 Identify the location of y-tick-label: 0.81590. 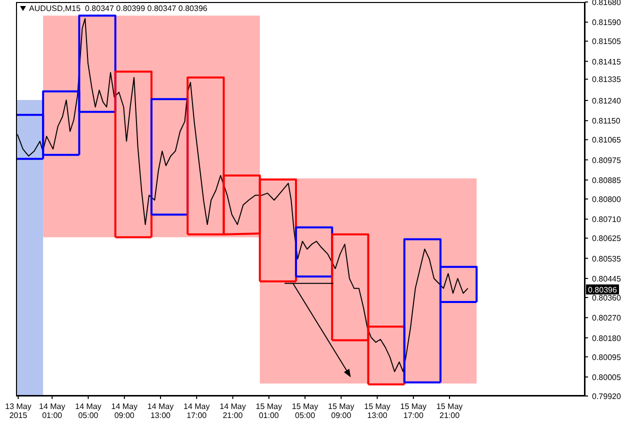
(607, 23).